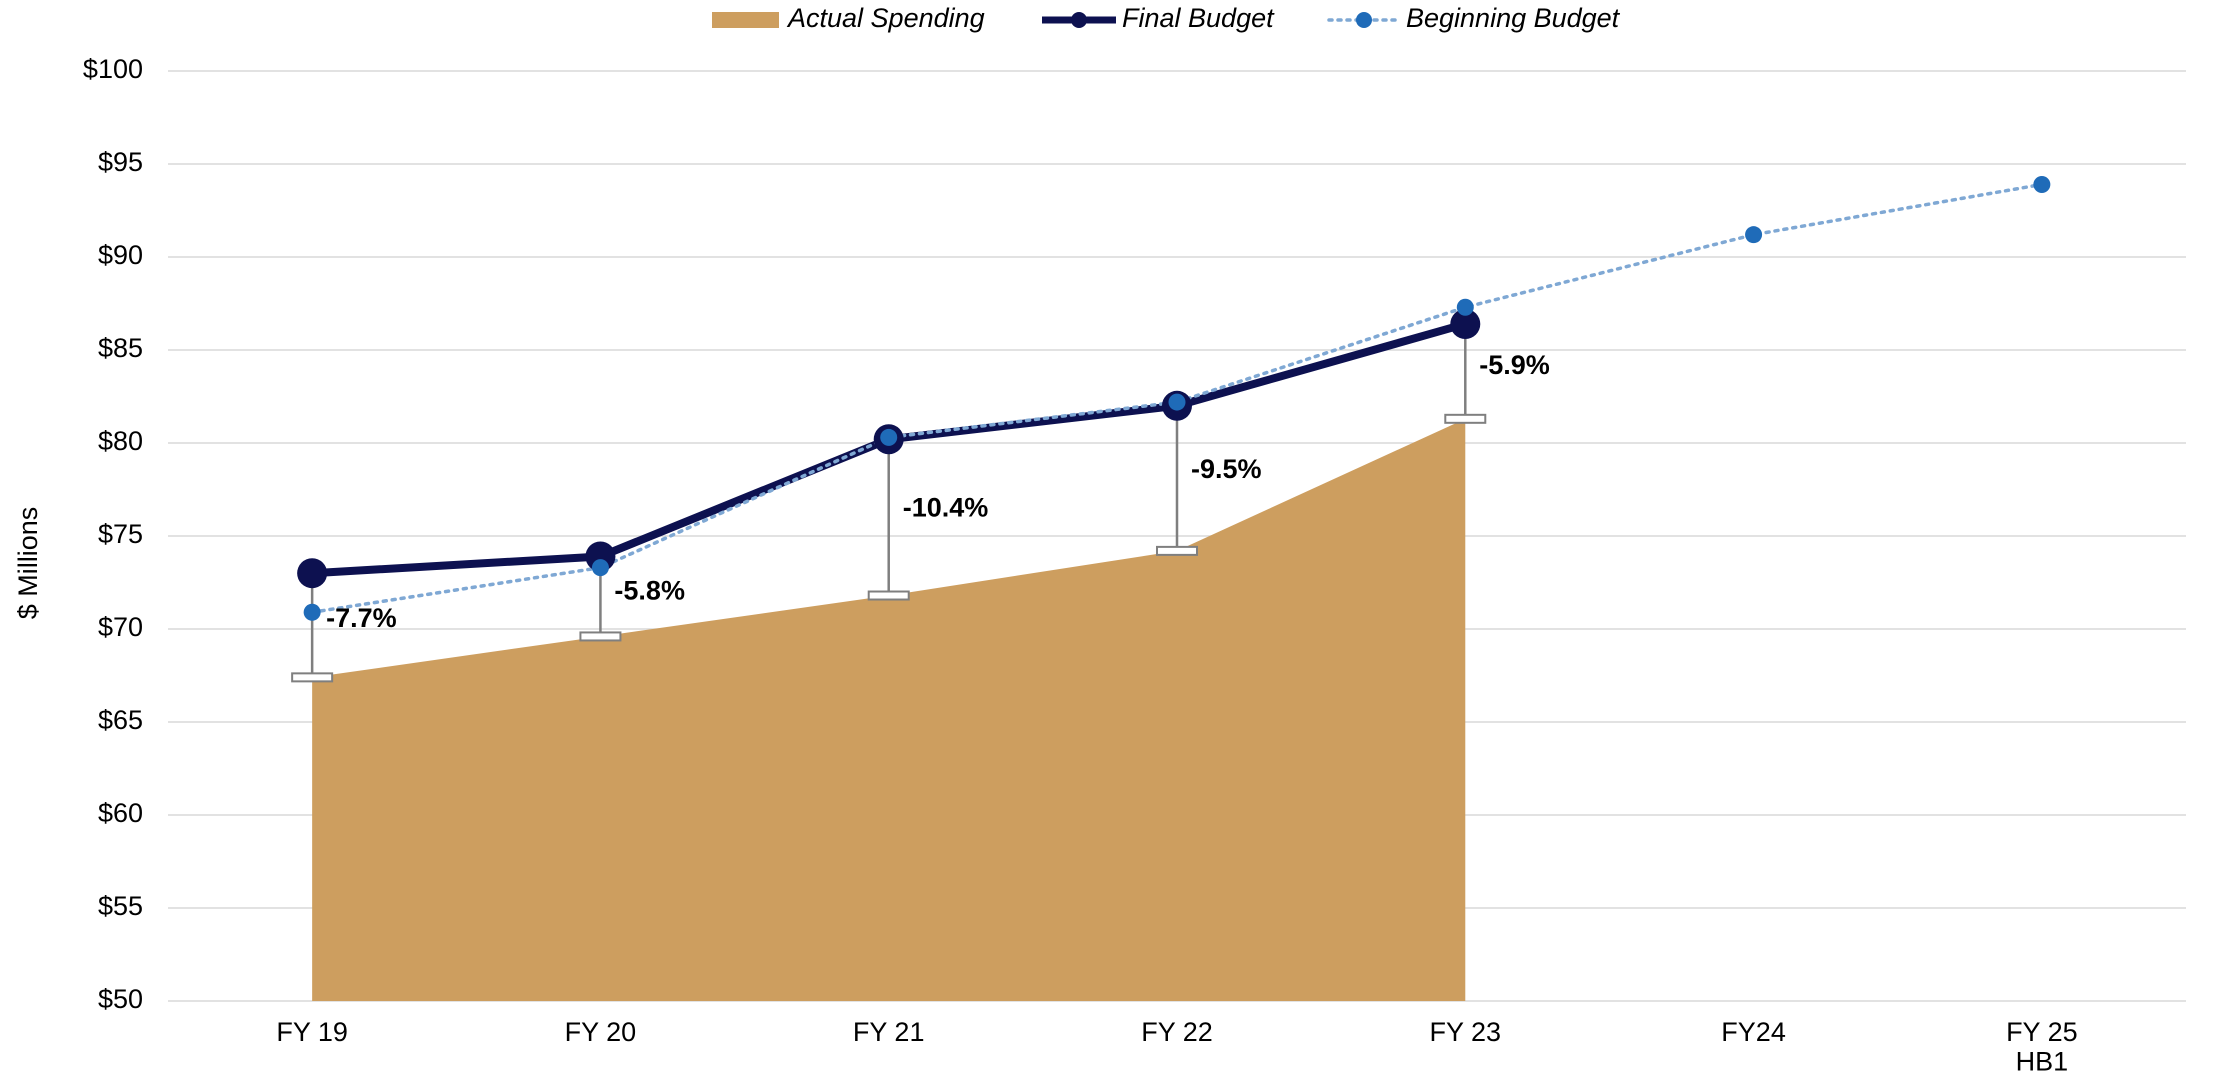 Image resolution: width=2229 pixels, height=1081 pixels. Describe the element at coordinates (1513, 18) in the screenshot. I see `legend-label: Beginning Budget` at that location.